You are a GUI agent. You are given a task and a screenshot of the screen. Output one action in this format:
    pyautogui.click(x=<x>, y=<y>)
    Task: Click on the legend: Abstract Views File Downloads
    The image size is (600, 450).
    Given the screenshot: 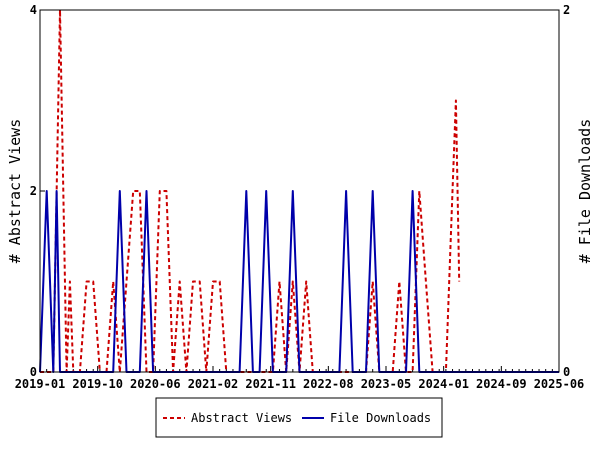 What is the action you would take?
    pyautogui.click(x=299, y=417)
    